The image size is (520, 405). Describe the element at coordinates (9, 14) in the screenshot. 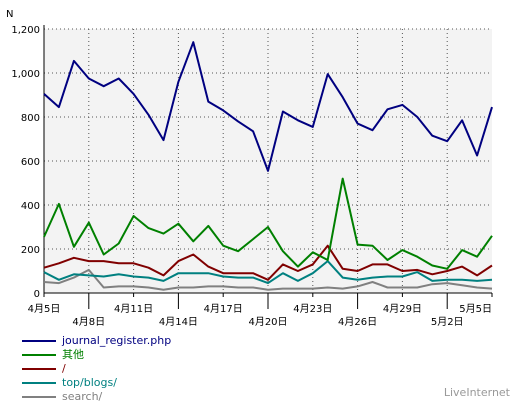

I see `y-axis-title: N` at that location.